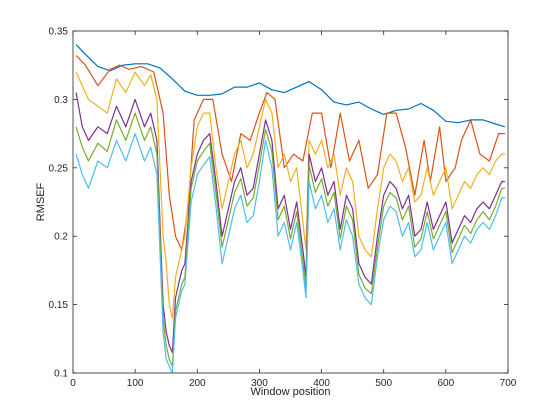 Image resolution: width=560 pixels, height=420 pixels. What do you see at coordinates (290, 392) in the screenshot?
I see `x-axis-title: Window position` at bounding box center [290, 392].